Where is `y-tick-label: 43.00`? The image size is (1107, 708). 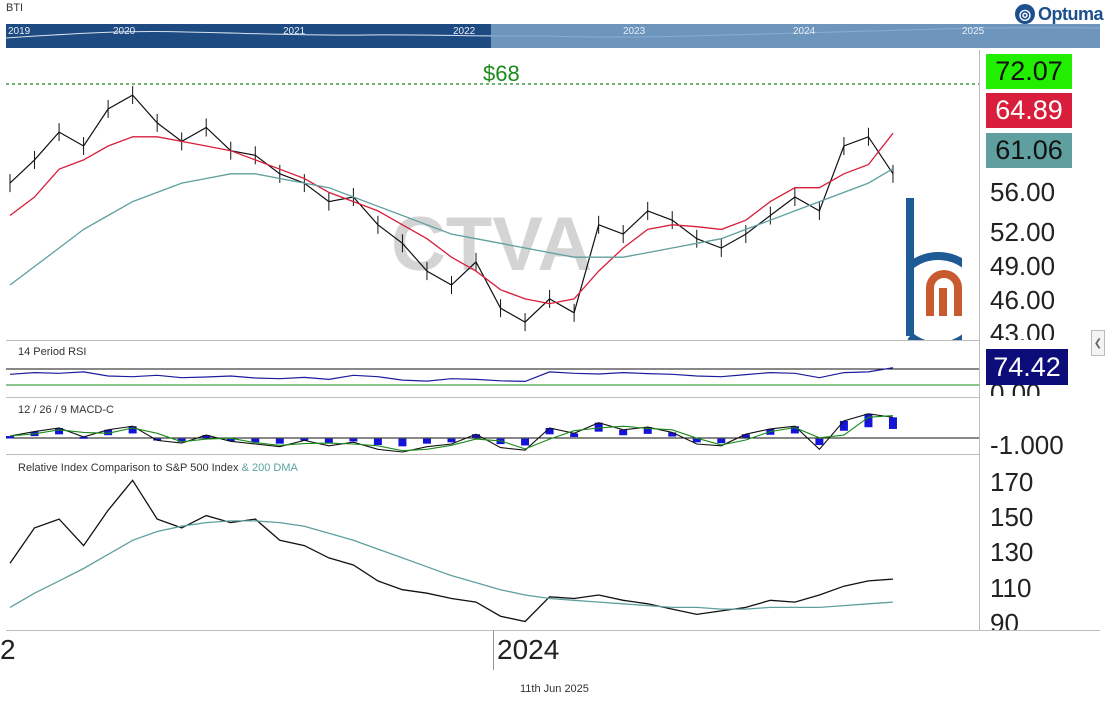 y-tick-label: 43.00 is located at coordinates (1023, 329).